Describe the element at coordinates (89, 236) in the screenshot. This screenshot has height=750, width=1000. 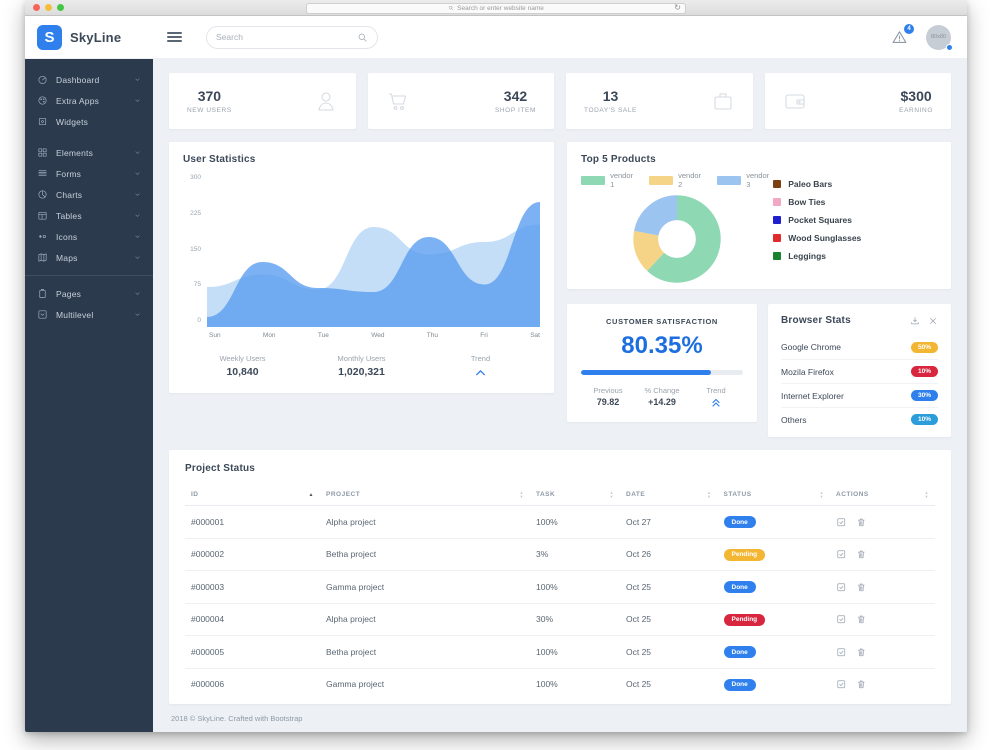
I see `sidebar-item-icons: Icons` at that location.